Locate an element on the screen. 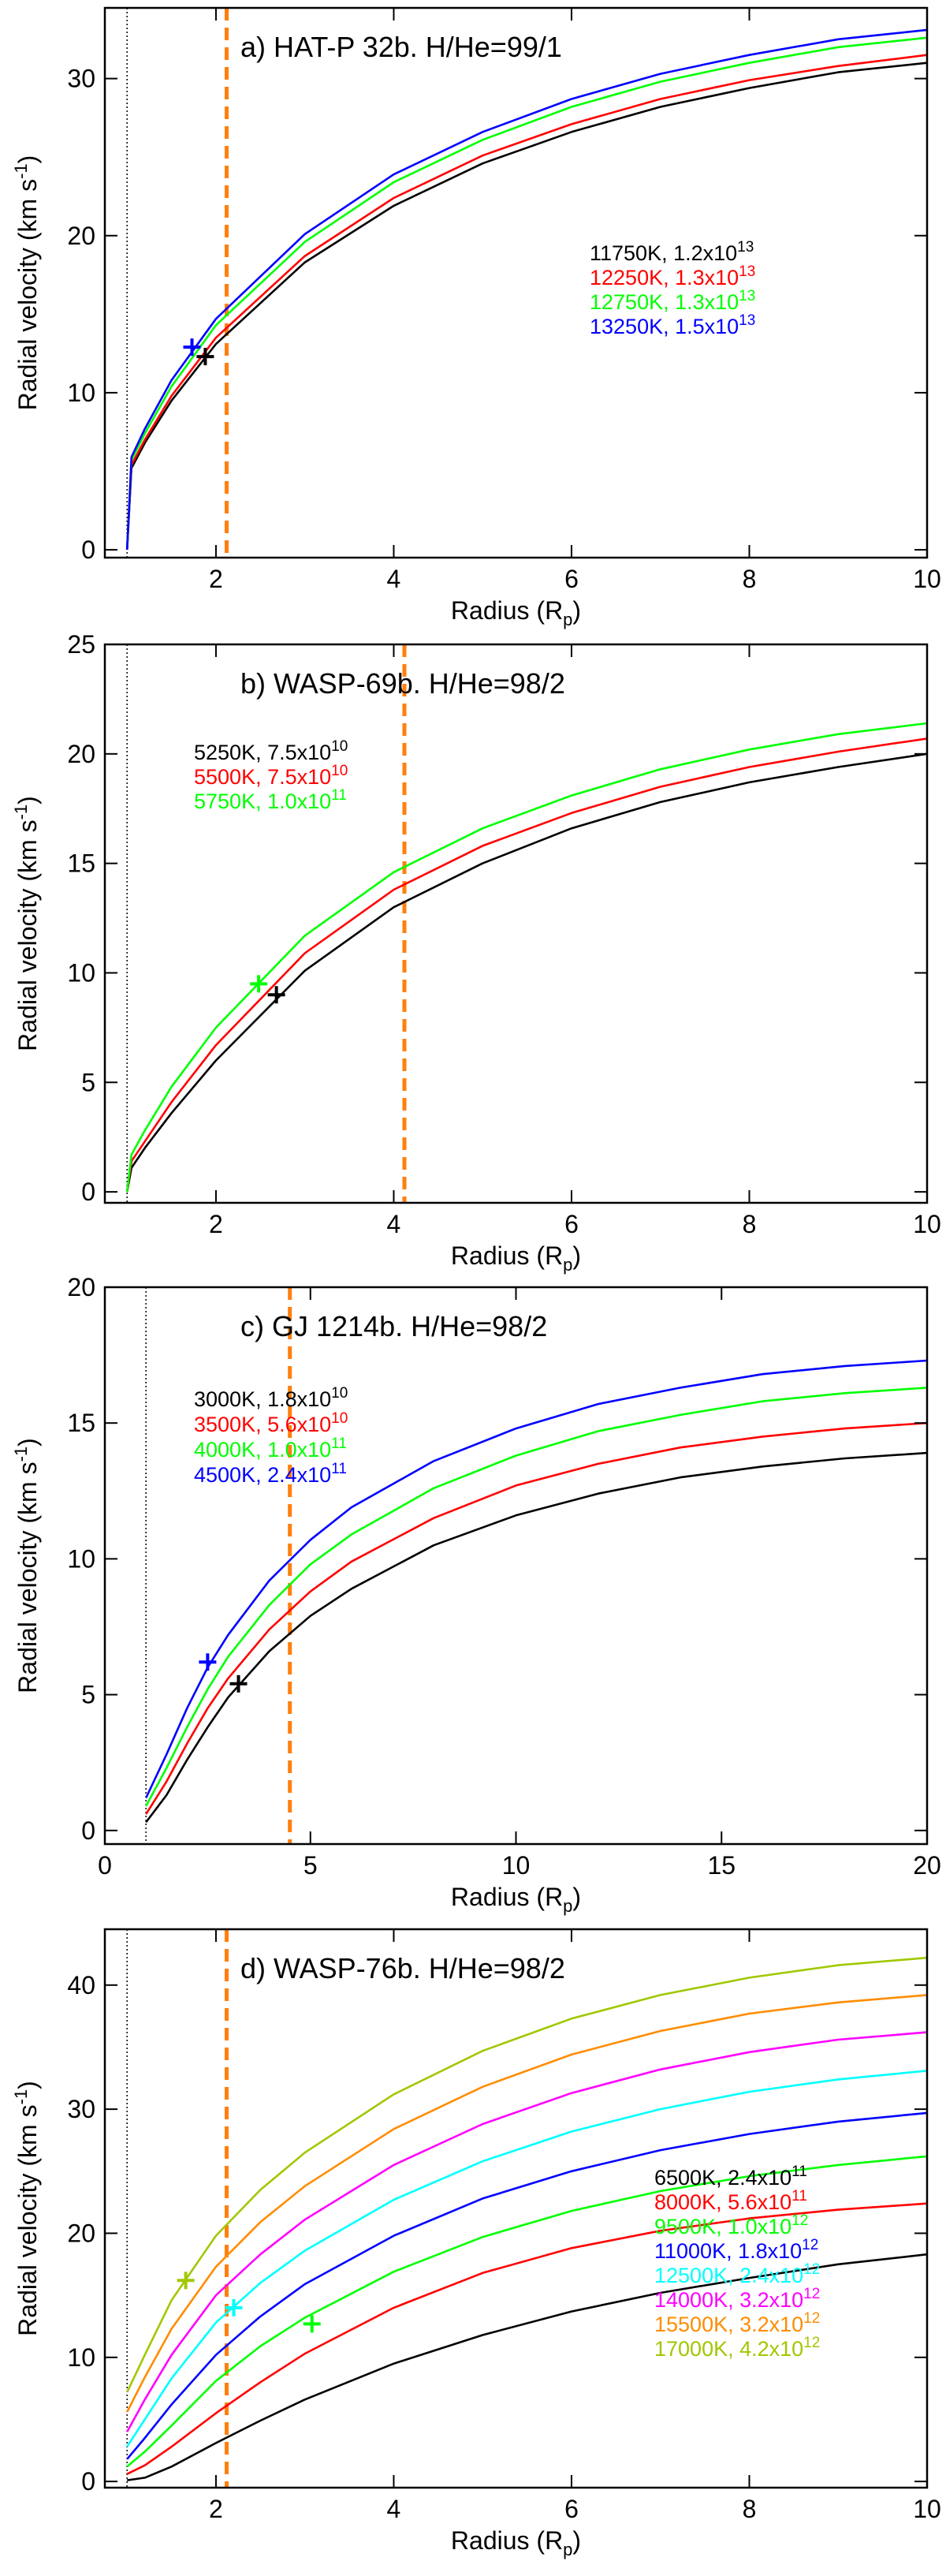 This screenshot has width=946, height=2576. series-line-11000K is located at coordinates (526, 2285).